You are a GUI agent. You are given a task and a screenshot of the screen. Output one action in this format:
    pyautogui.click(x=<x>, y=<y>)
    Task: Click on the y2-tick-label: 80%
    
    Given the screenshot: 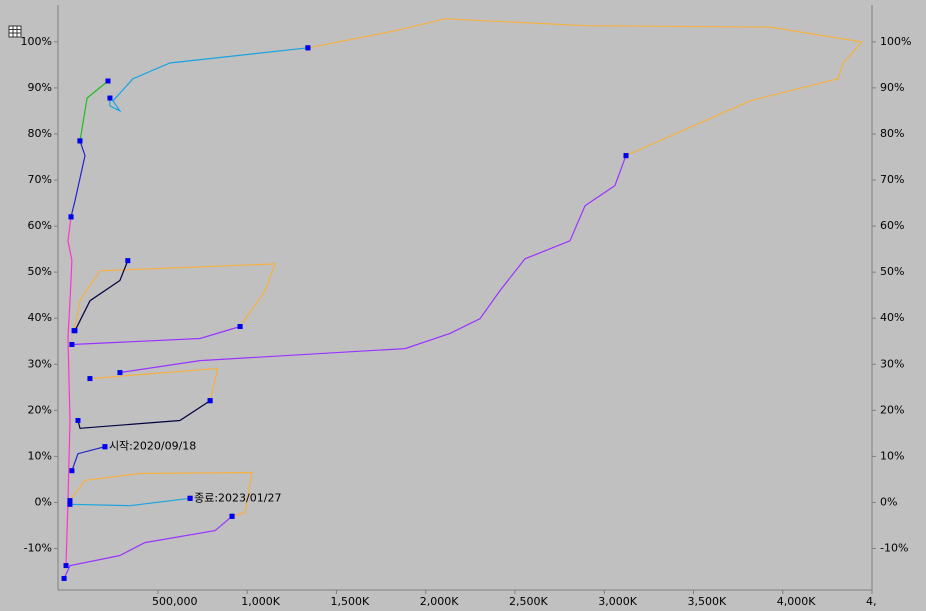 What is the action you would take?
    pyautogui.click(x=892, y=133)
    